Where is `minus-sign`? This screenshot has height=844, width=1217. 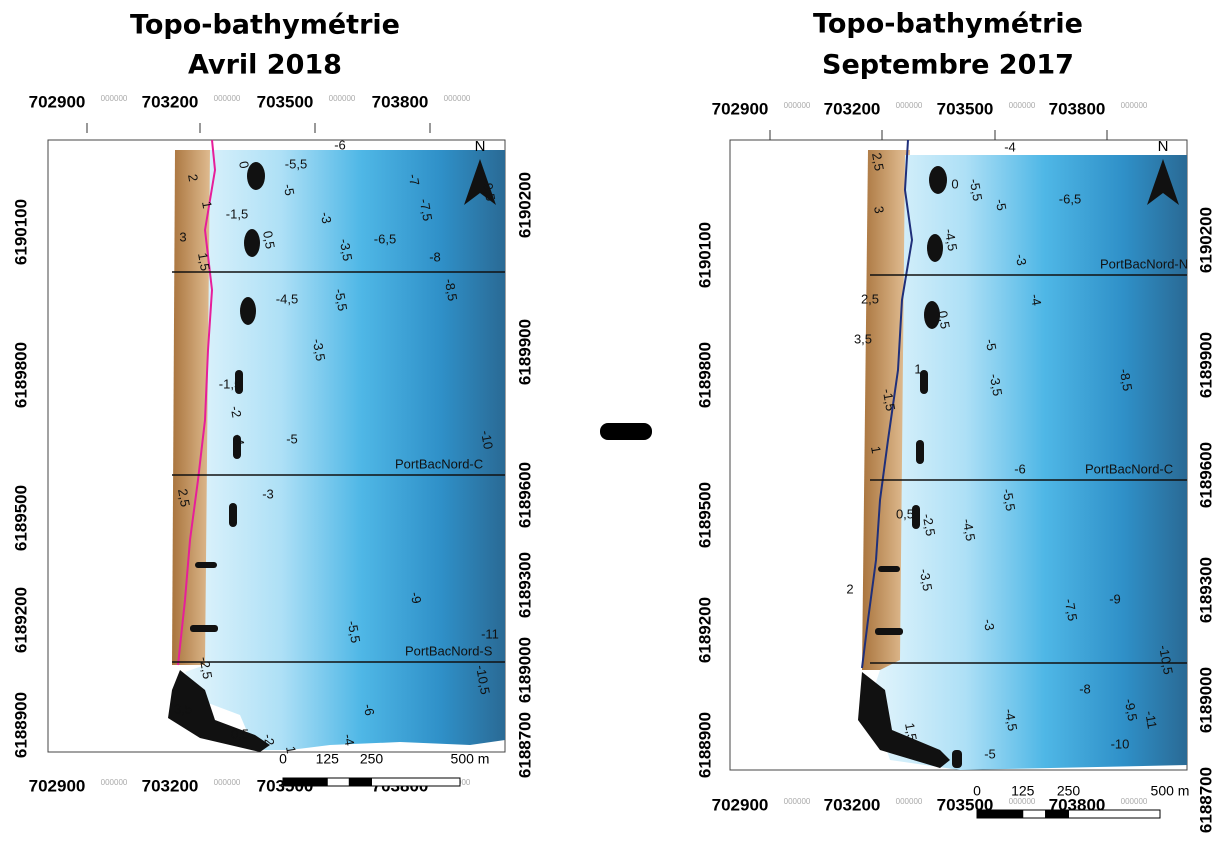 minus-sign is located at coordinates (626, 431).